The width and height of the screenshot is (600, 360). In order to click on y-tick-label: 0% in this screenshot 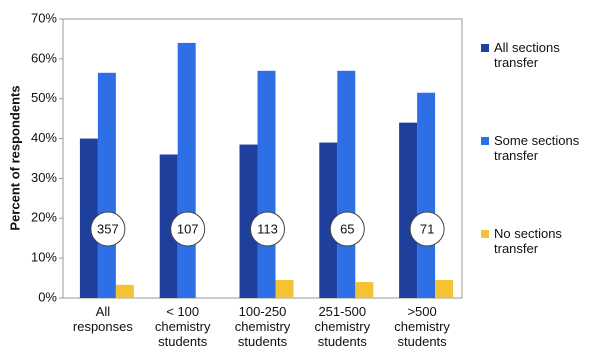, I will do `click(47, 296)`.